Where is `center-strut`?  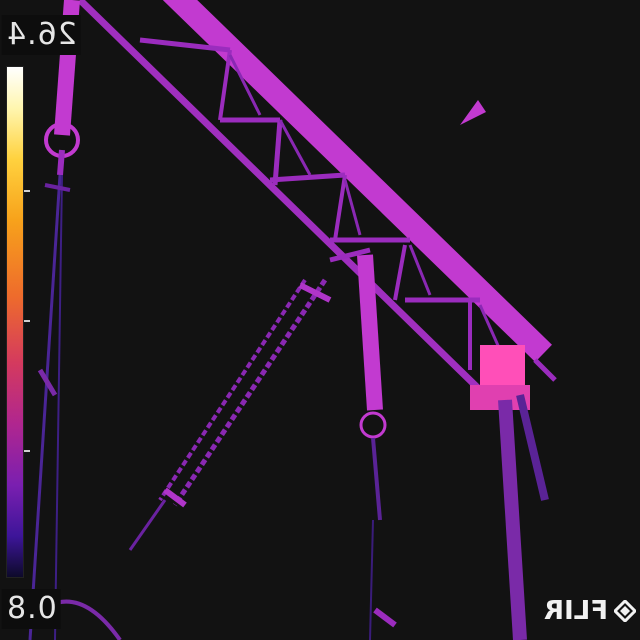 center-strut is located at coordinates (363, 443).